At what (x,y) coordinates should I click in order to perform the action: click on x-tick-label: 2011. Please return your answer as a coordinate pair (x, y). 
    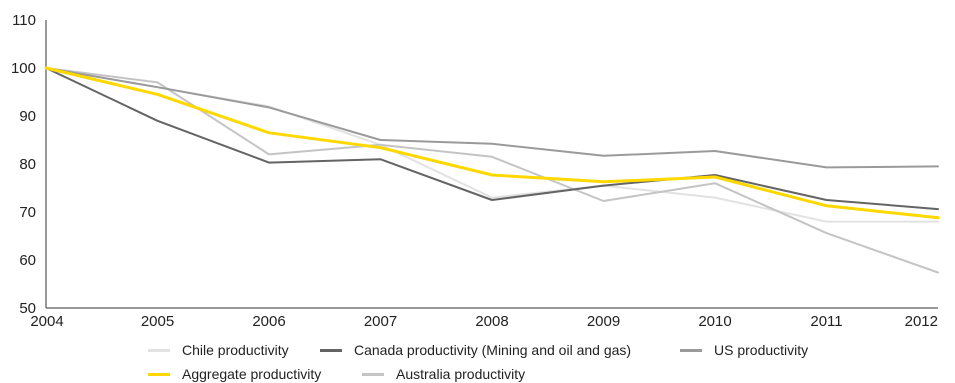
    Looking at the image, I should click on (826, 321).